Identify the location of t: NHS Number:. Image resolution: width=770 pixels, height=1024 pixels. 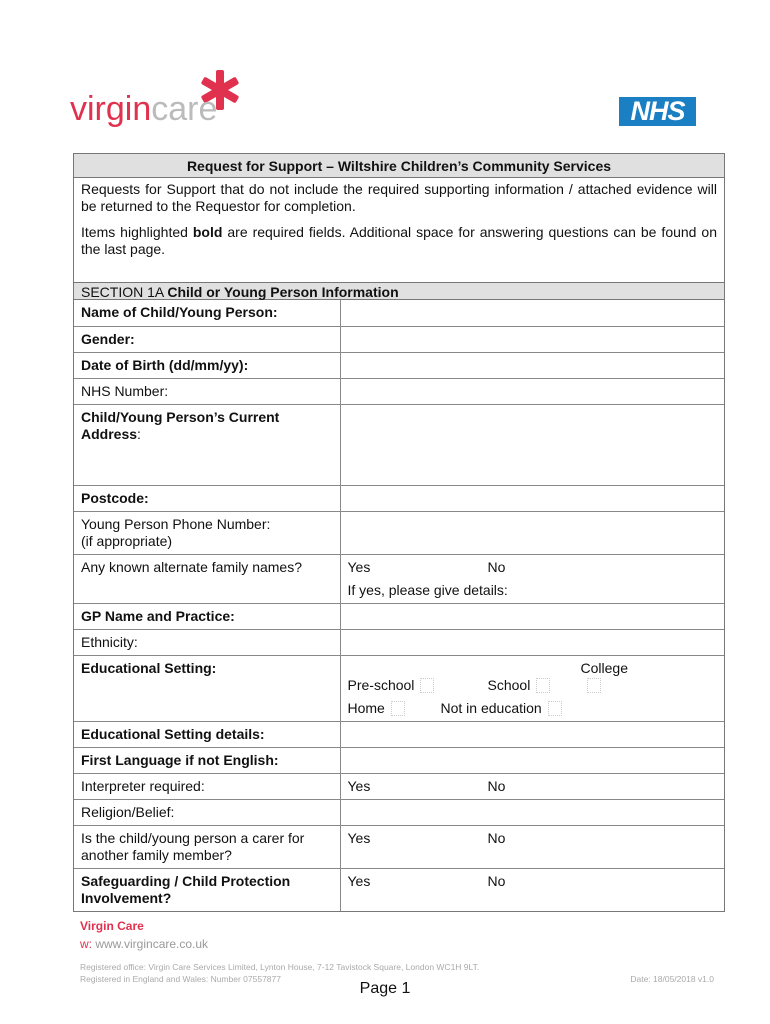
(125, 390).